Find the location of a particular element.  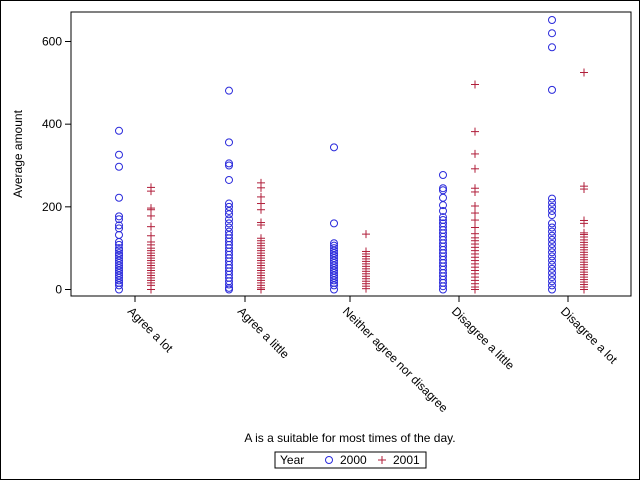

legend-box is located at coordinates (350, 460).